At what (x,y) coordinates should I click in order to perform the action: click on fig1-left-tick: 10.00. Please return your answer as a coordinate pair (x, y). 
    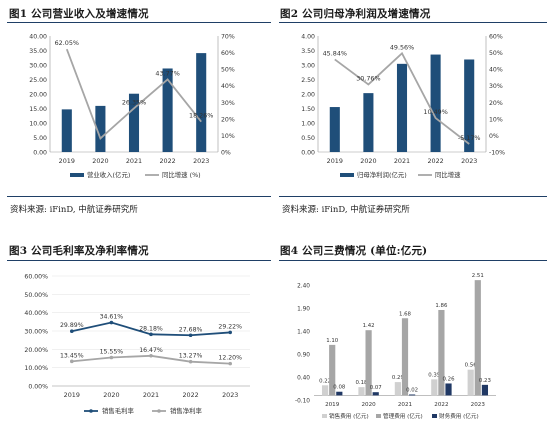
    Looking at the image, I should click on (38, 124).